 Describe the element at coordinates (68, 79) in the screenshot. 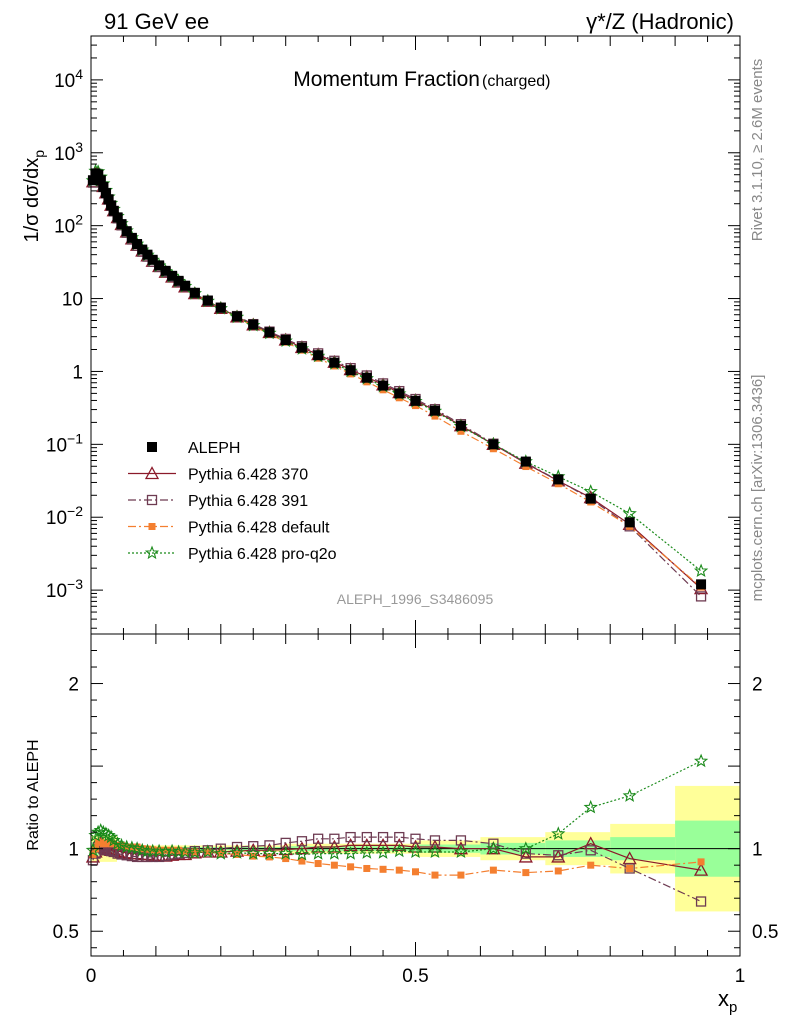

I see `y-tick-label: 10⁴` at that location.